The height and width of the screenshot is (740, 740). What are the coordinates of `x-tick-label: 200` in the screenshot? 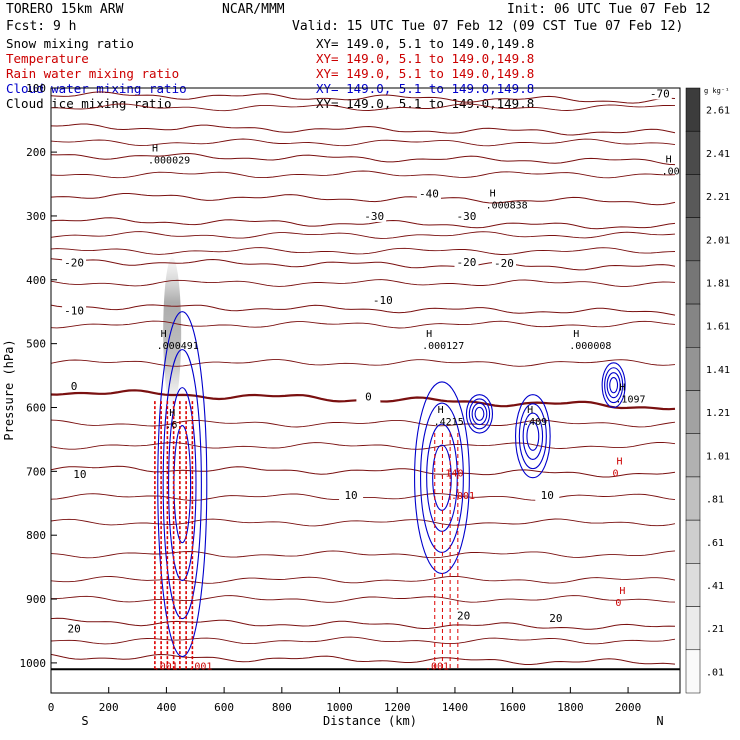 It's located at (109, 707).